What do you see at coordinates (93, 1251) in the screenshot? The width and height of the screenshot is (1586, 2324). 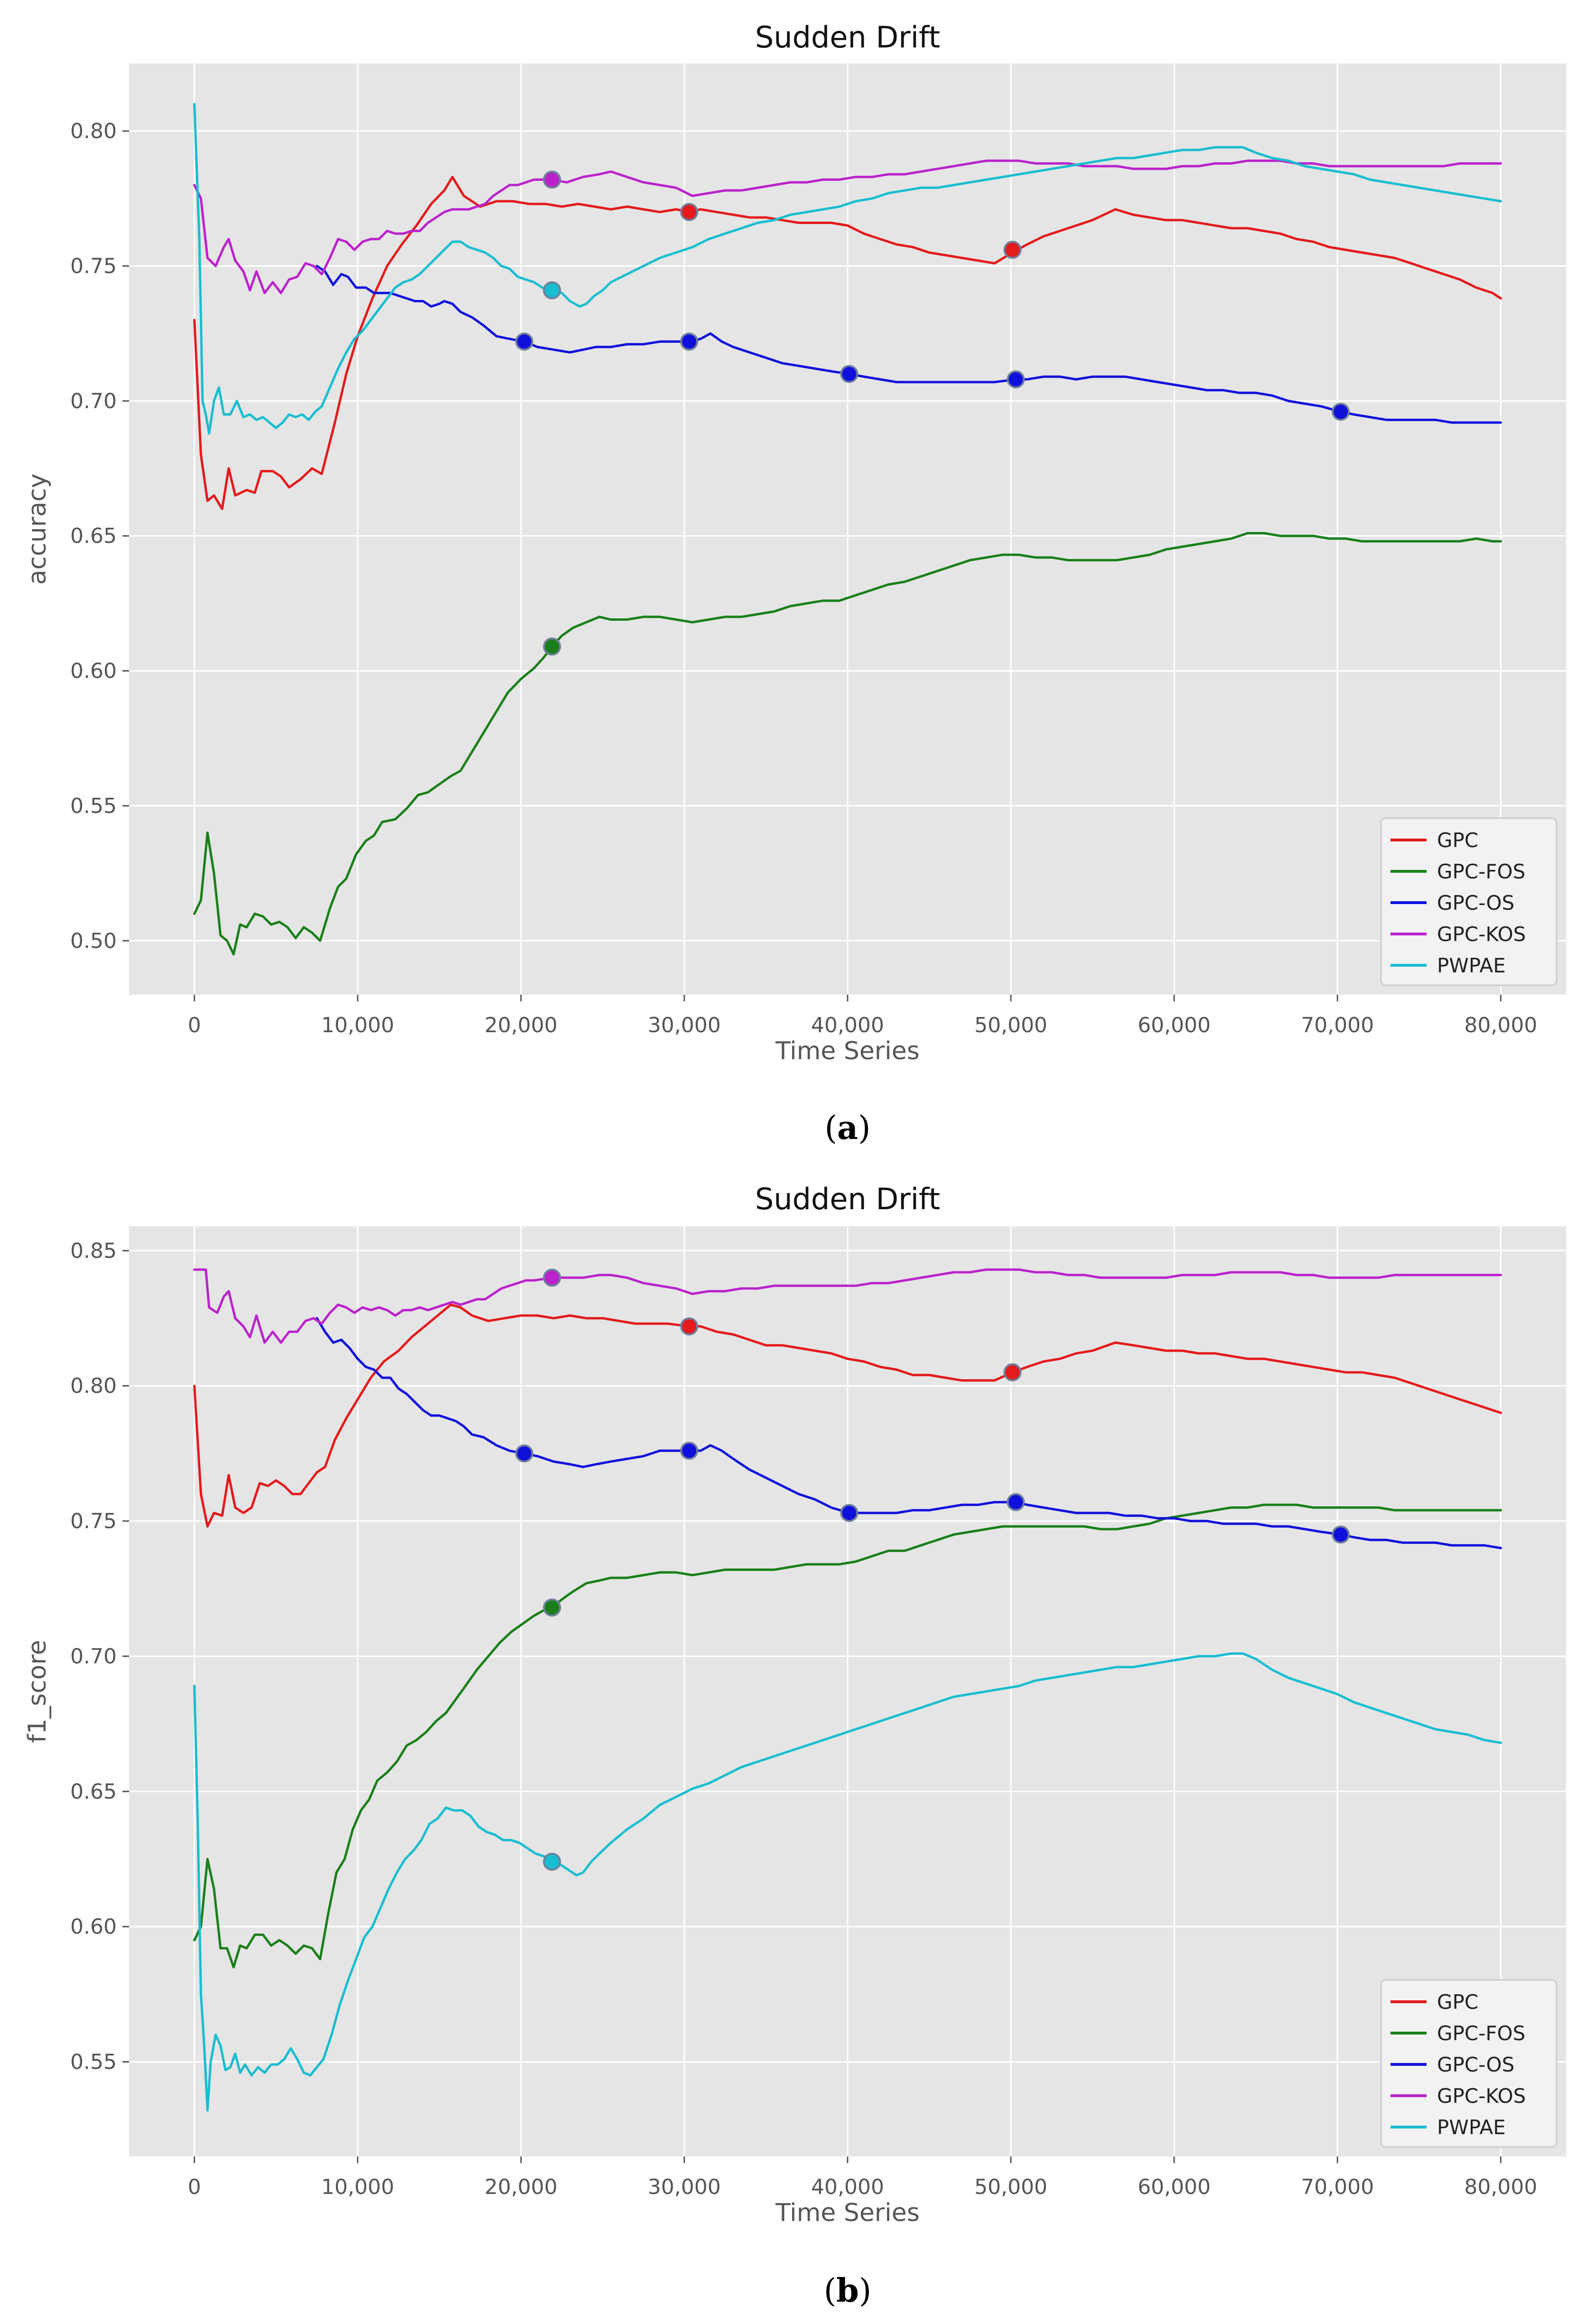 I see `y-tick-label: 0.85` at bounding box center [93, 1251].